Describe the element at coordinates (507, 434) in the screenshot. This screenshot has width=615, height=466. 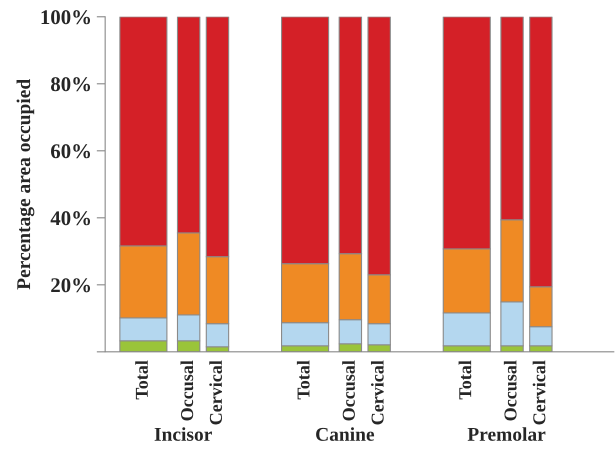
I see `text: Premolar` at that location.